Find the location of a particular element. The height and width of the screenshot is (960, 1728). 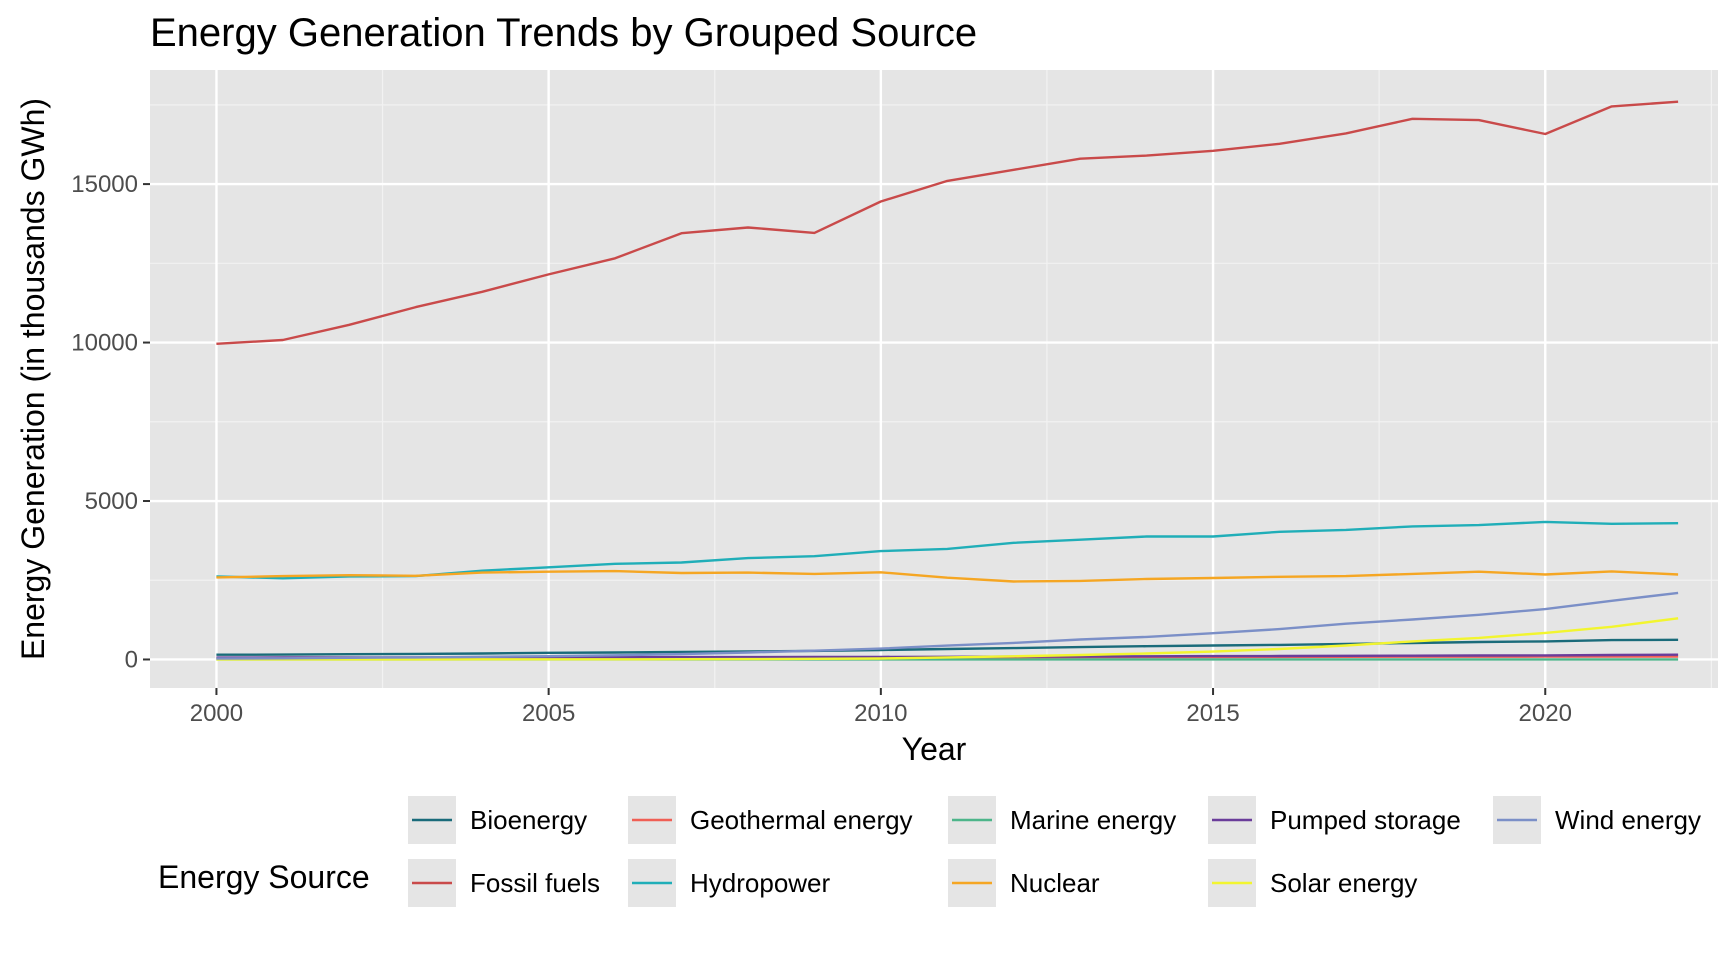

legend-item-pumped-storage: Pumped storage is located at coordinates (1334, 820).